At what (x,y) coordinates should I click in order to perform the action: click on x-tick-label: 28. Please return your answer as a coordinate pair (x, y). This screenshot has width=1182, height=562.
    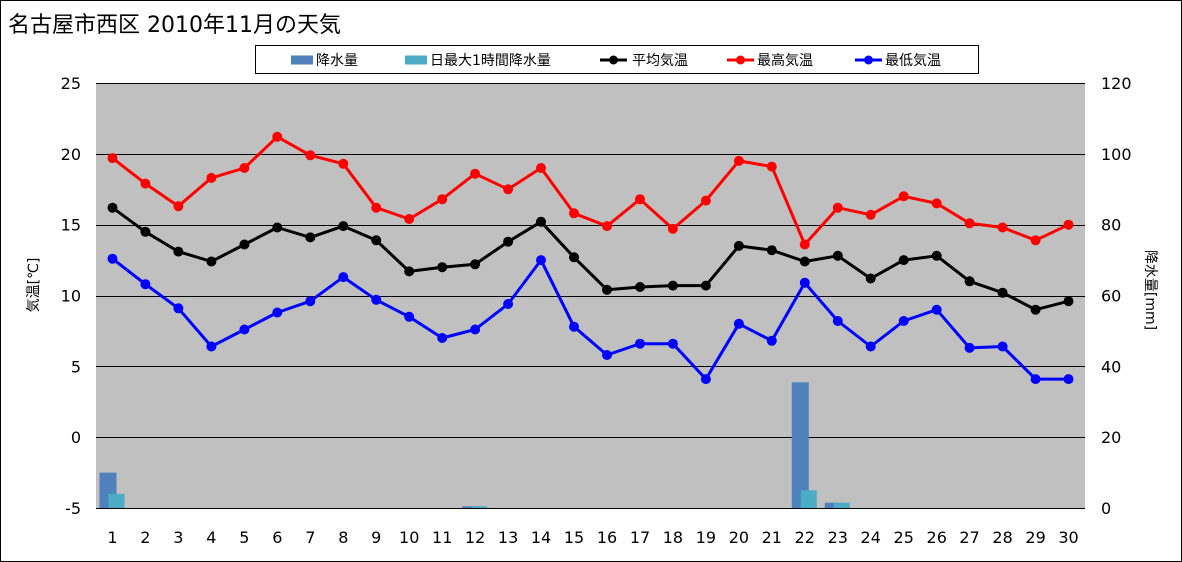
    Looking at the image, I should click on (1002, 537).